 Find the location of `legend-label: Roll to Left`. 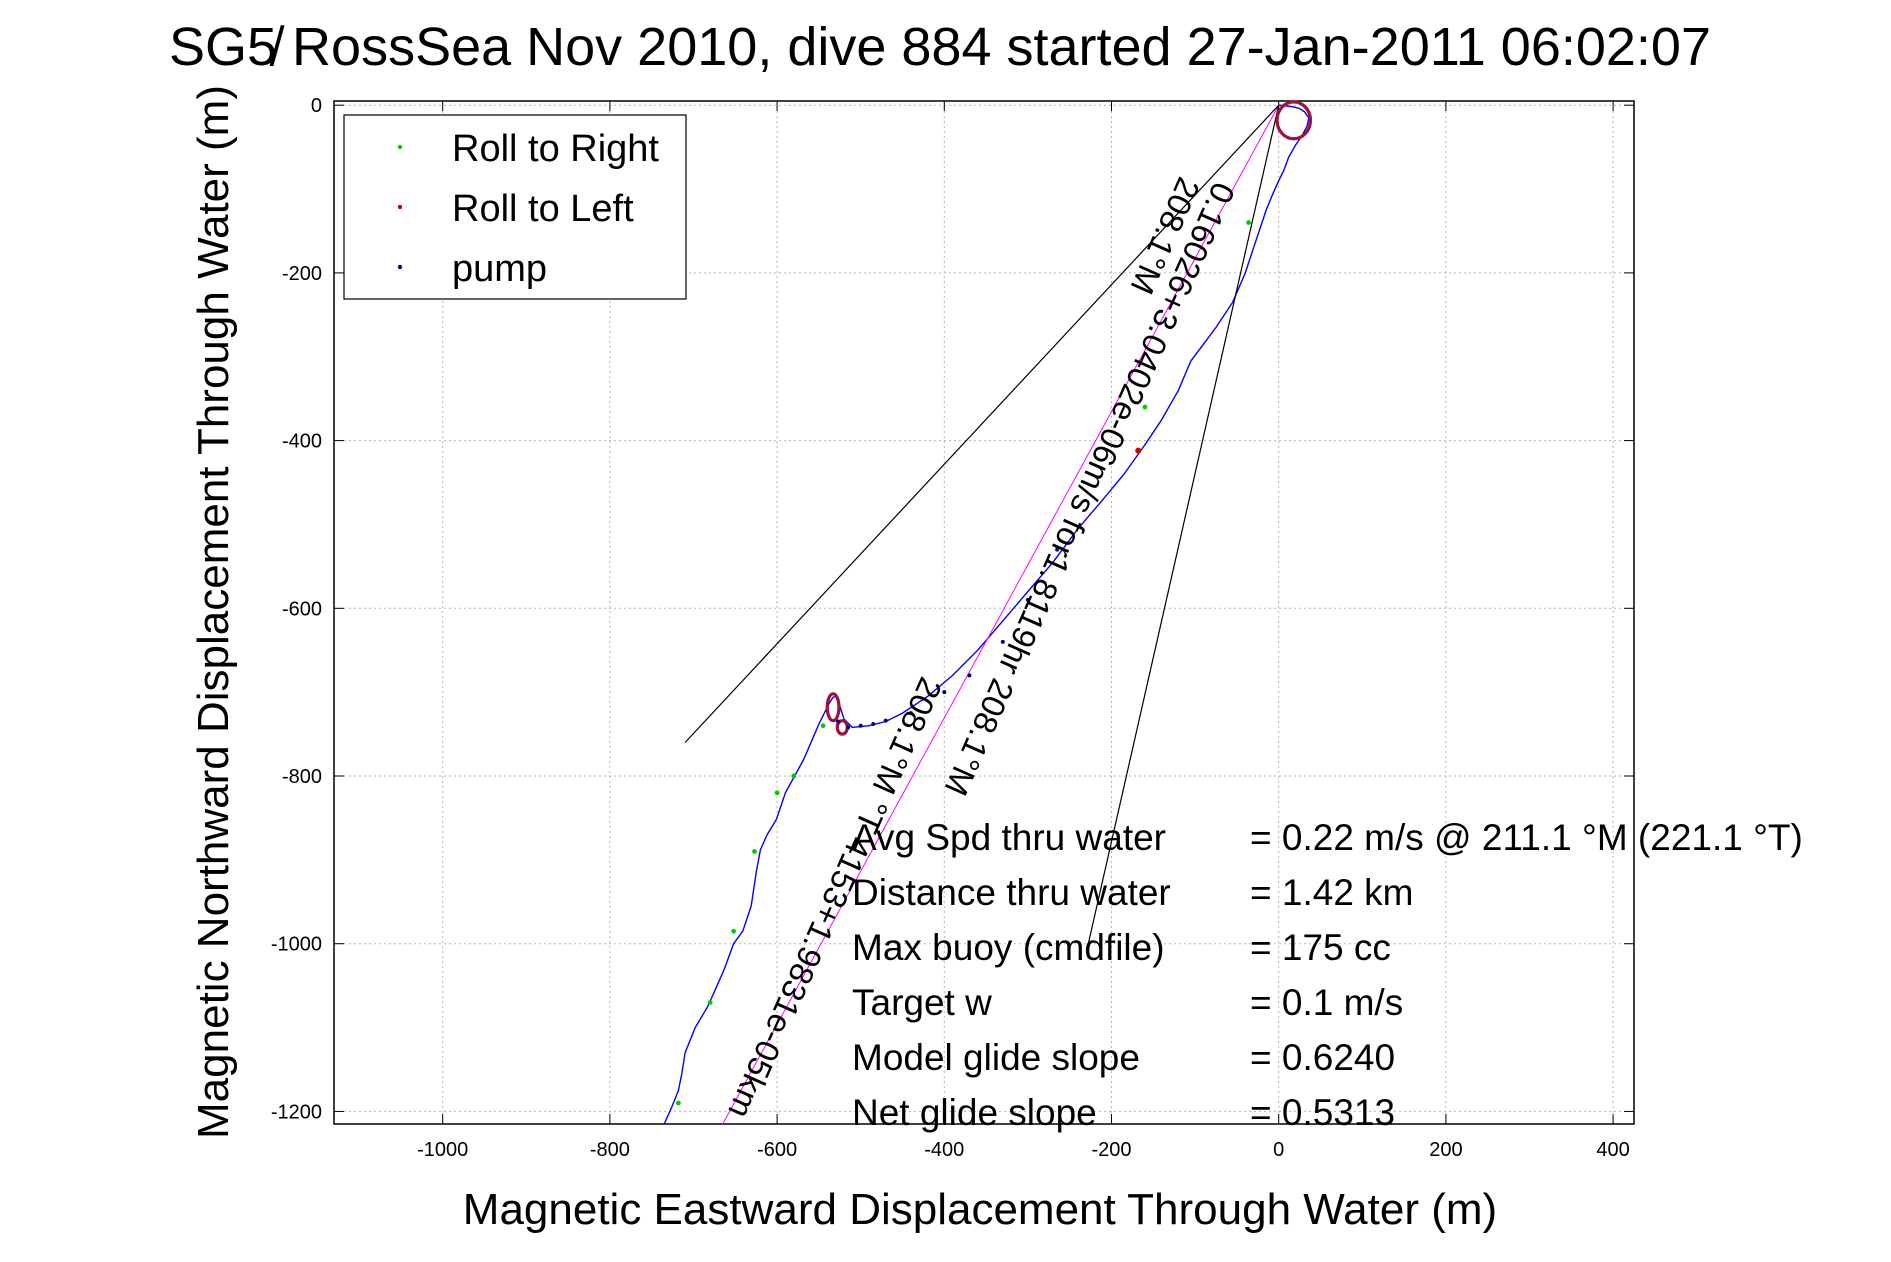

legend-label: Roll to Left is located at coordinates (543, 209).